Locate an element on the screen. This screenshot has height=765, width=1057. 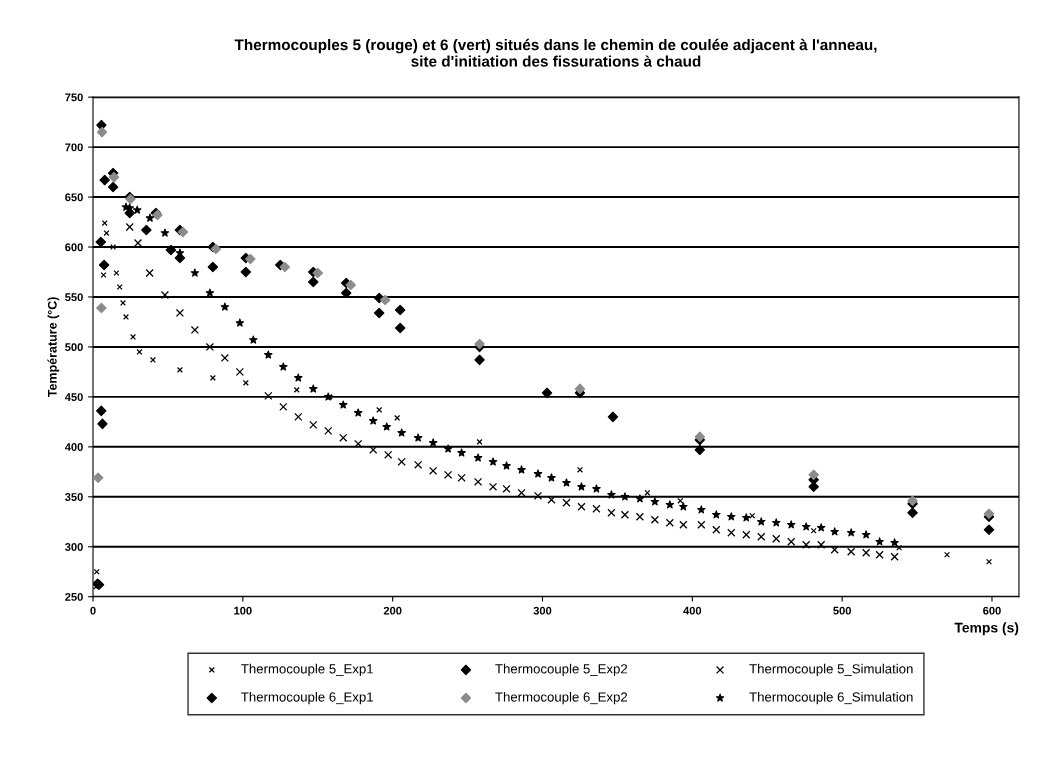
legend-label: Thermocouple 6_Exp2 is located at coordinates (561, 698).